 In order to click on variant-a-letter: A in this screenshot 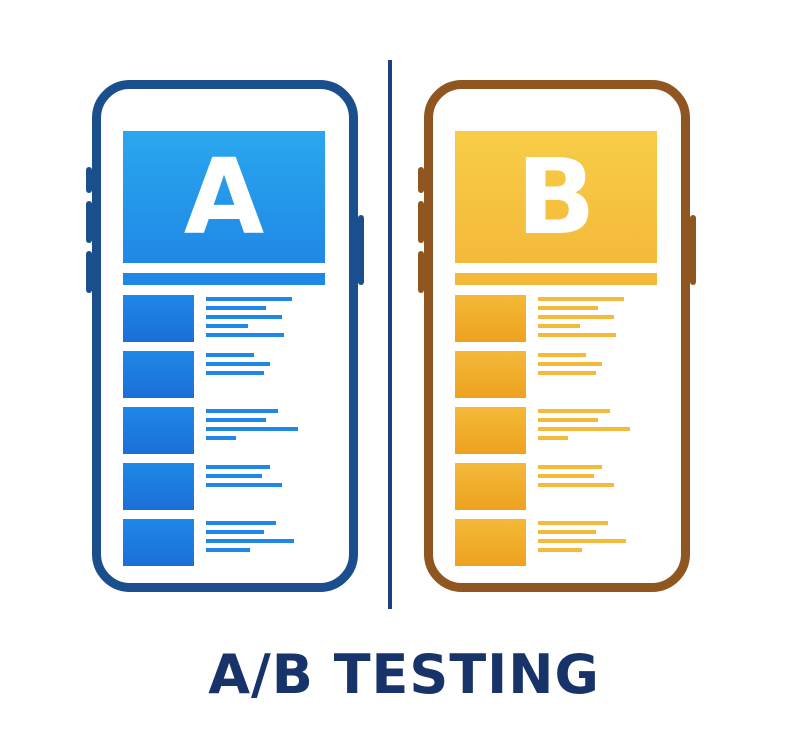, I will do `click(224, 197)`.